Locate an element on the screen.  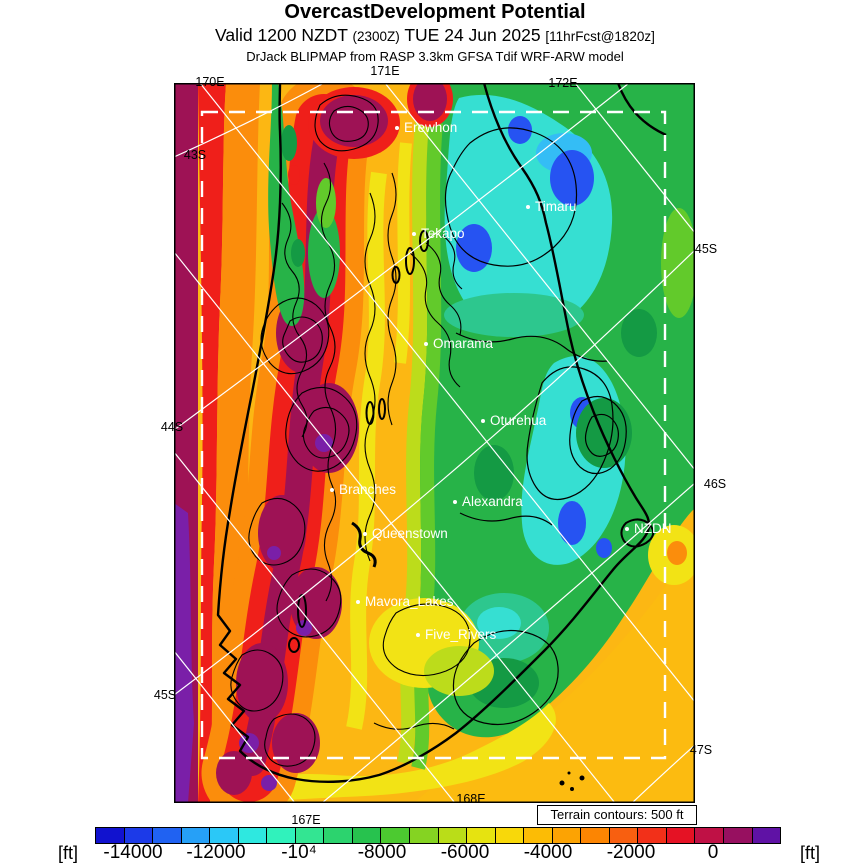
grid-label-44s: 44S is located at coordinates (172, 427).